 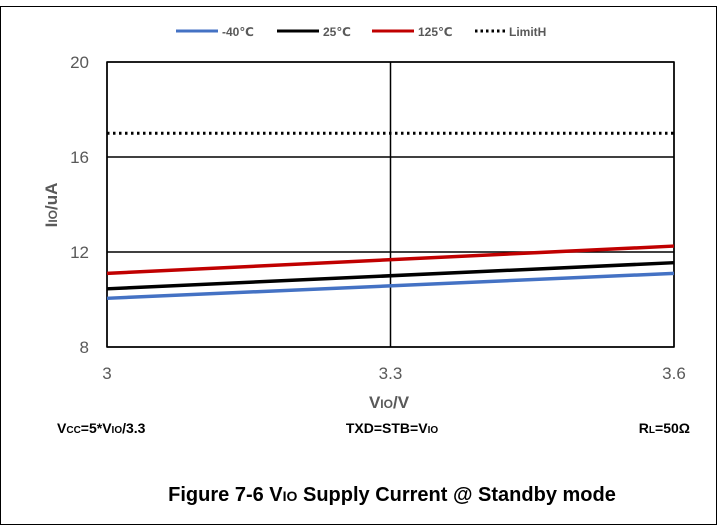 I want to click on legend-layer: -40℃ 25℃ 125℃ LimitH, so click(x=361, y=32).